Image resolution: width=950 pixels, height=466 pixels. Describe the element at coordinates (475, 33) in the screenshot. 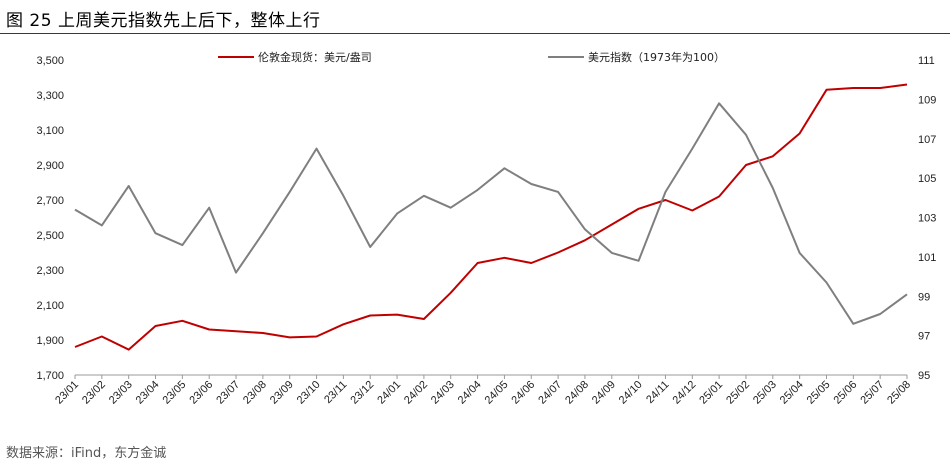

I see `title-divider` at that location.